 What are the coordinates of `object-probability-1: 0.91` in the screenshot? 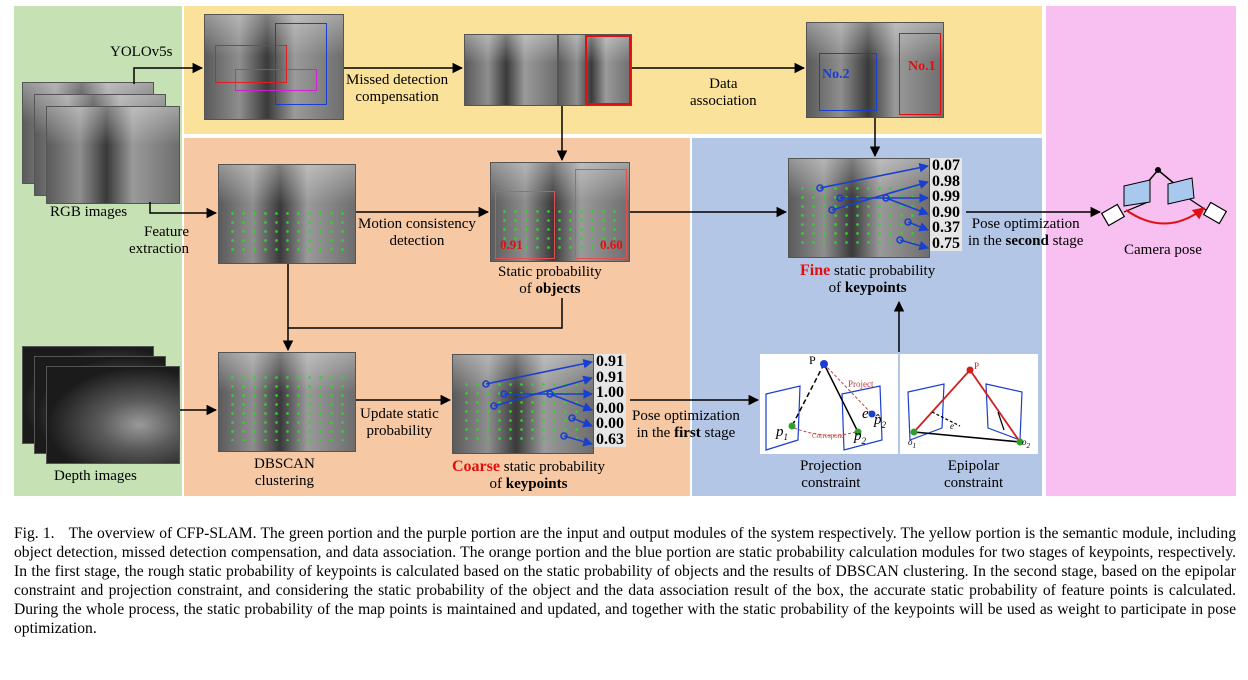 It's located at (511, 244).